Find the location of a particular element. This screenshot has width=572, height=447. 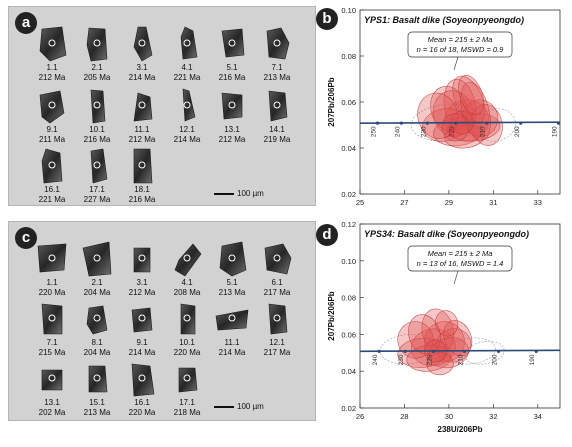

grain-id: 3.1 is located at coordinates (142, 282).